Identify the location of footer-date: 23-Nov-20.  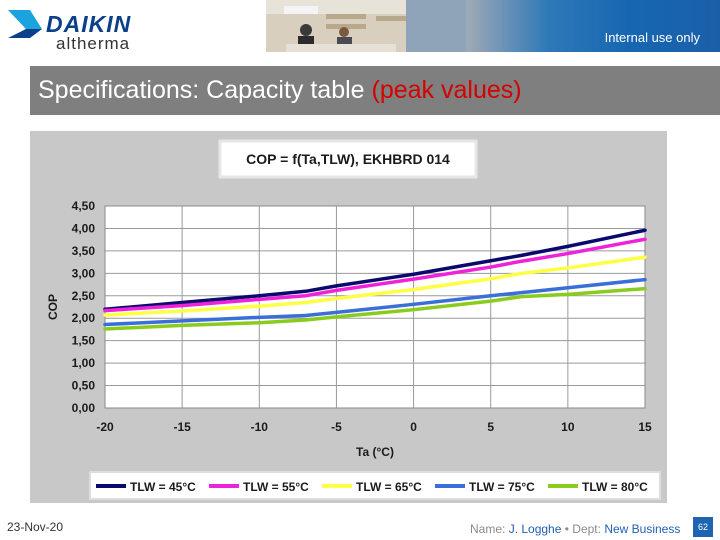
(35, 527).